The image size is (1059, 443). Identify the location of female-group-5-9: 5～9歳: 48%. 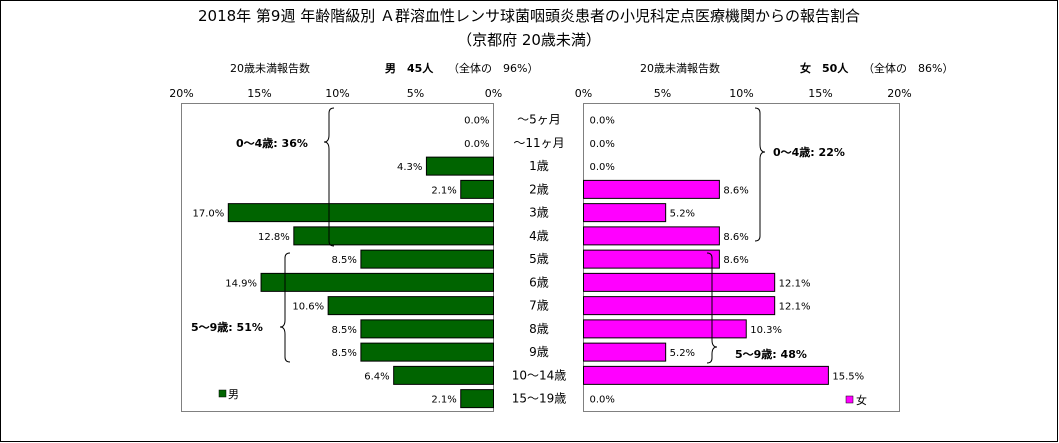
(771, 354).